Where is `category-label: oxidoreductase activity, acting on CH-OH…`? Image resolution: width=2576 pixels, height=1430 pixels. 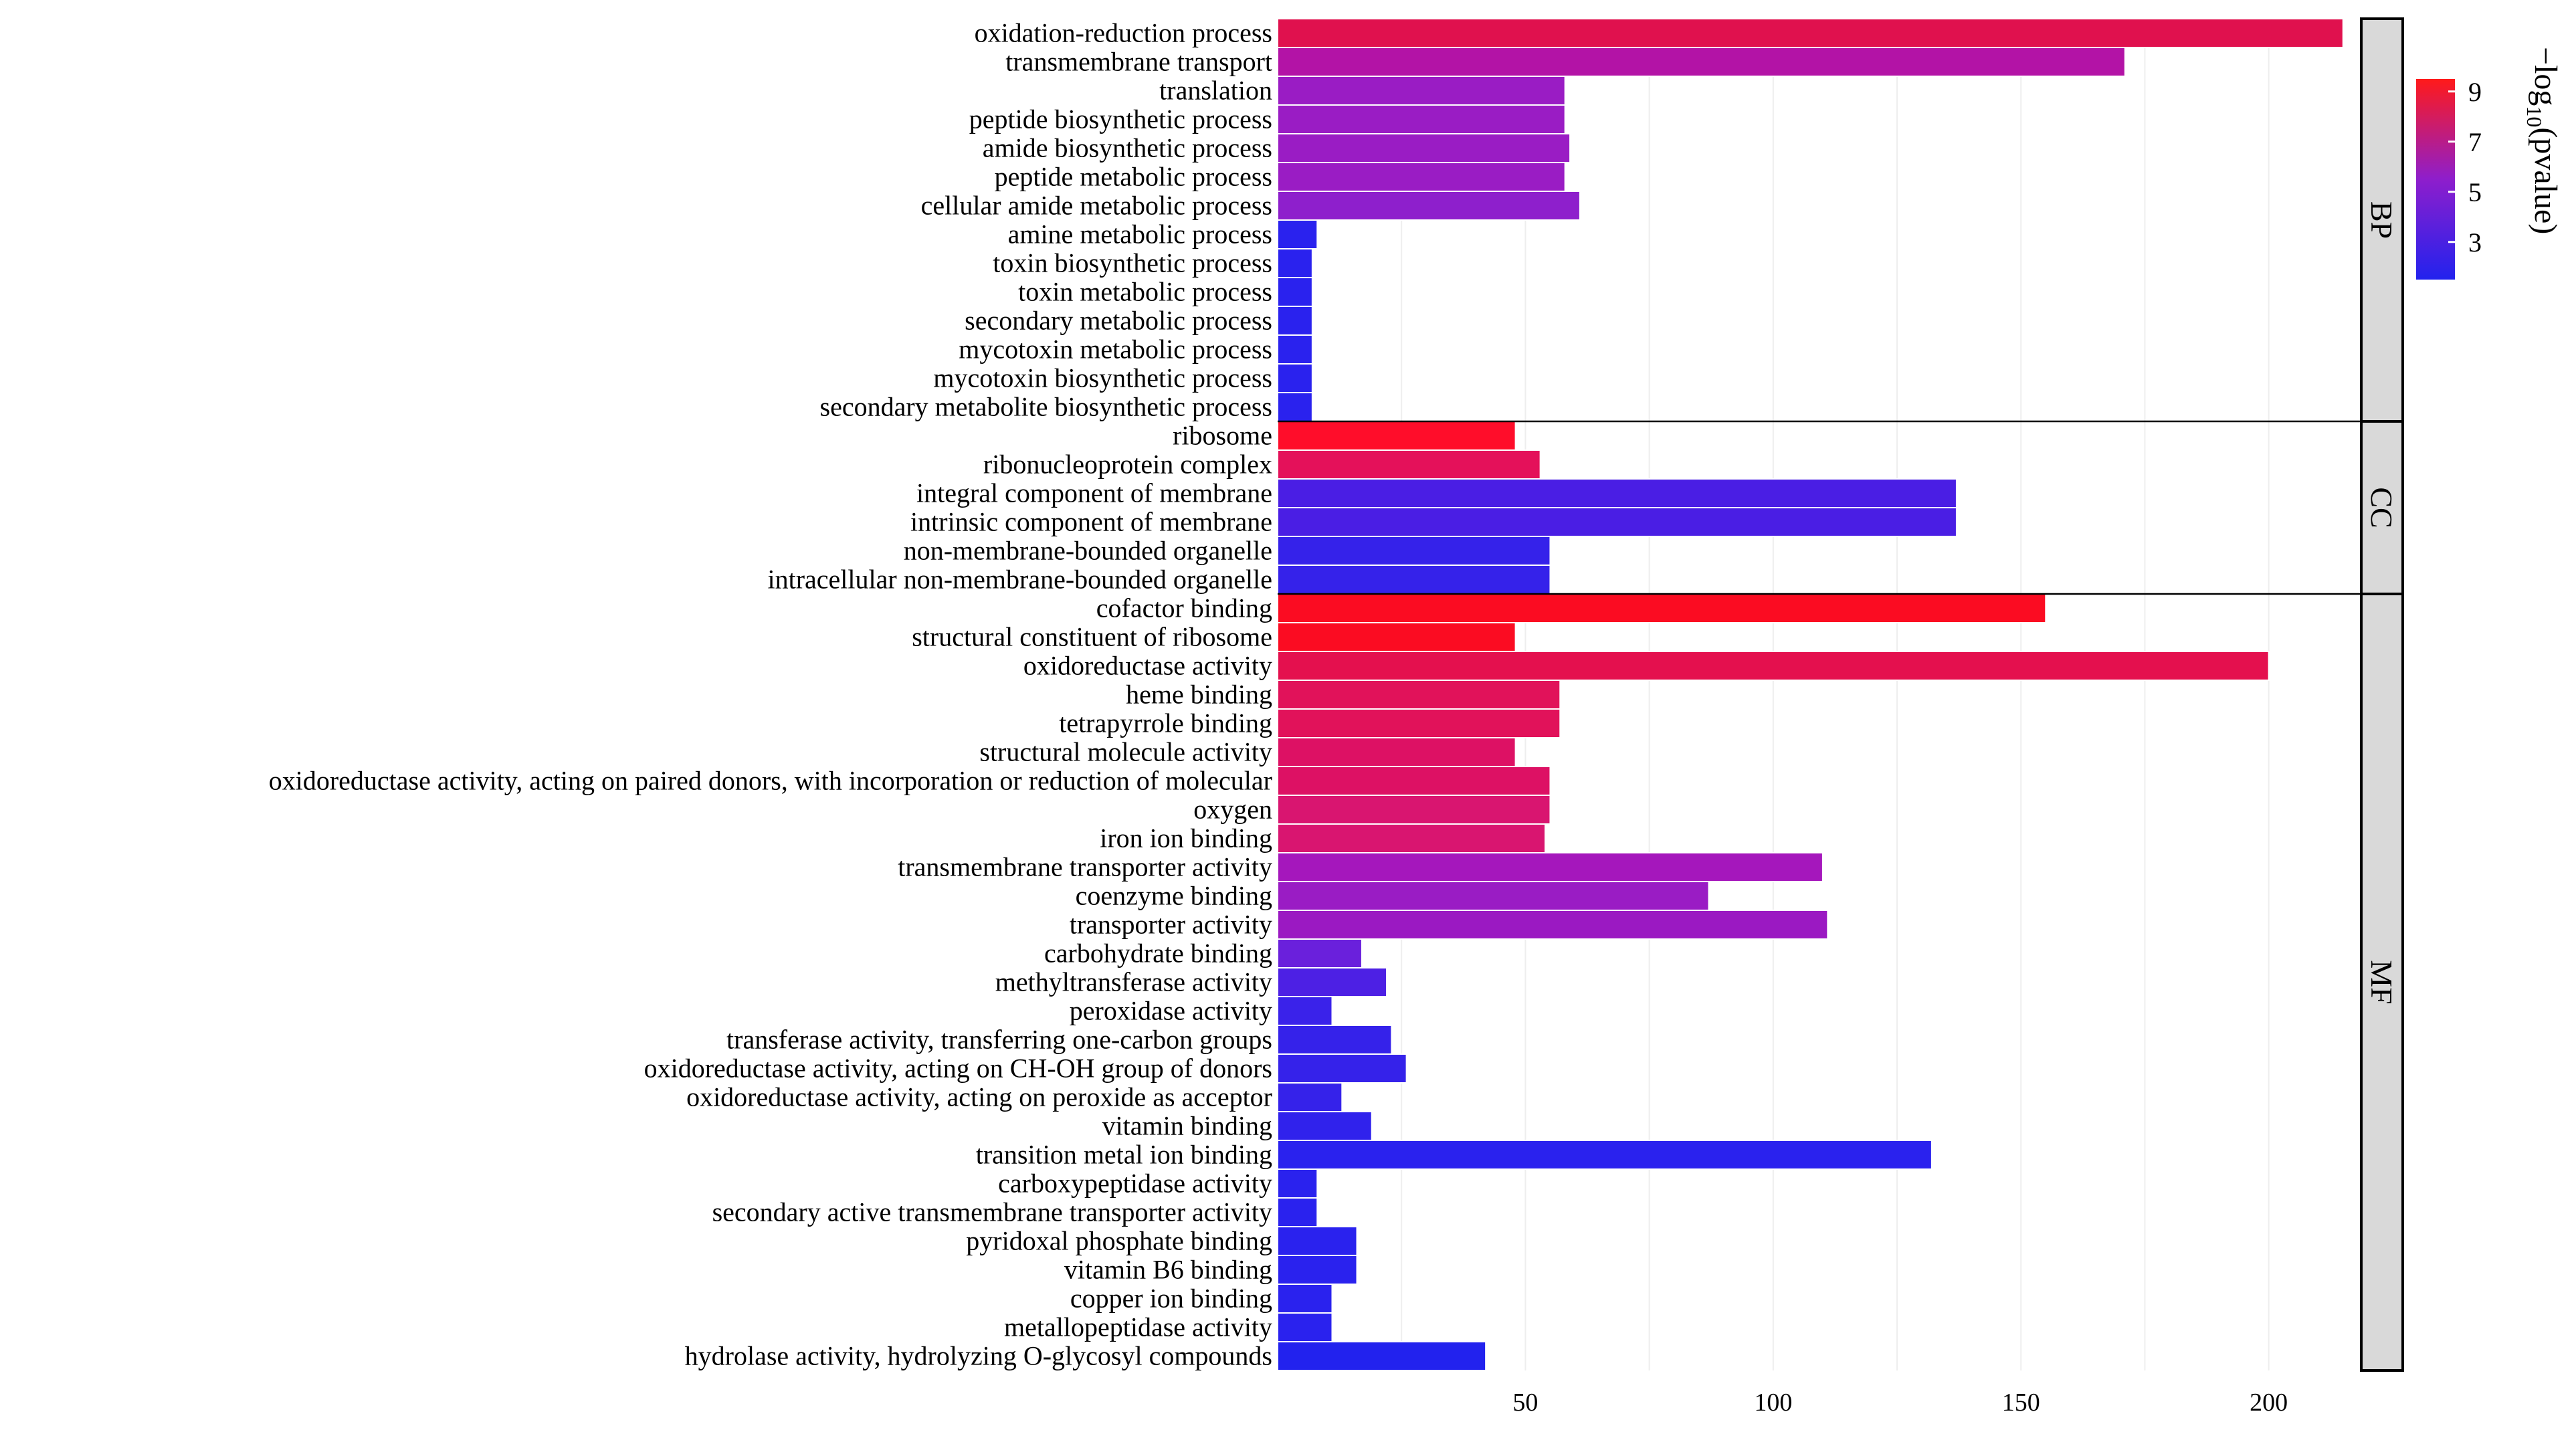 category-label: oxidoreductase activity, acting on CH-OH… is located at coordinates (958, 1068).